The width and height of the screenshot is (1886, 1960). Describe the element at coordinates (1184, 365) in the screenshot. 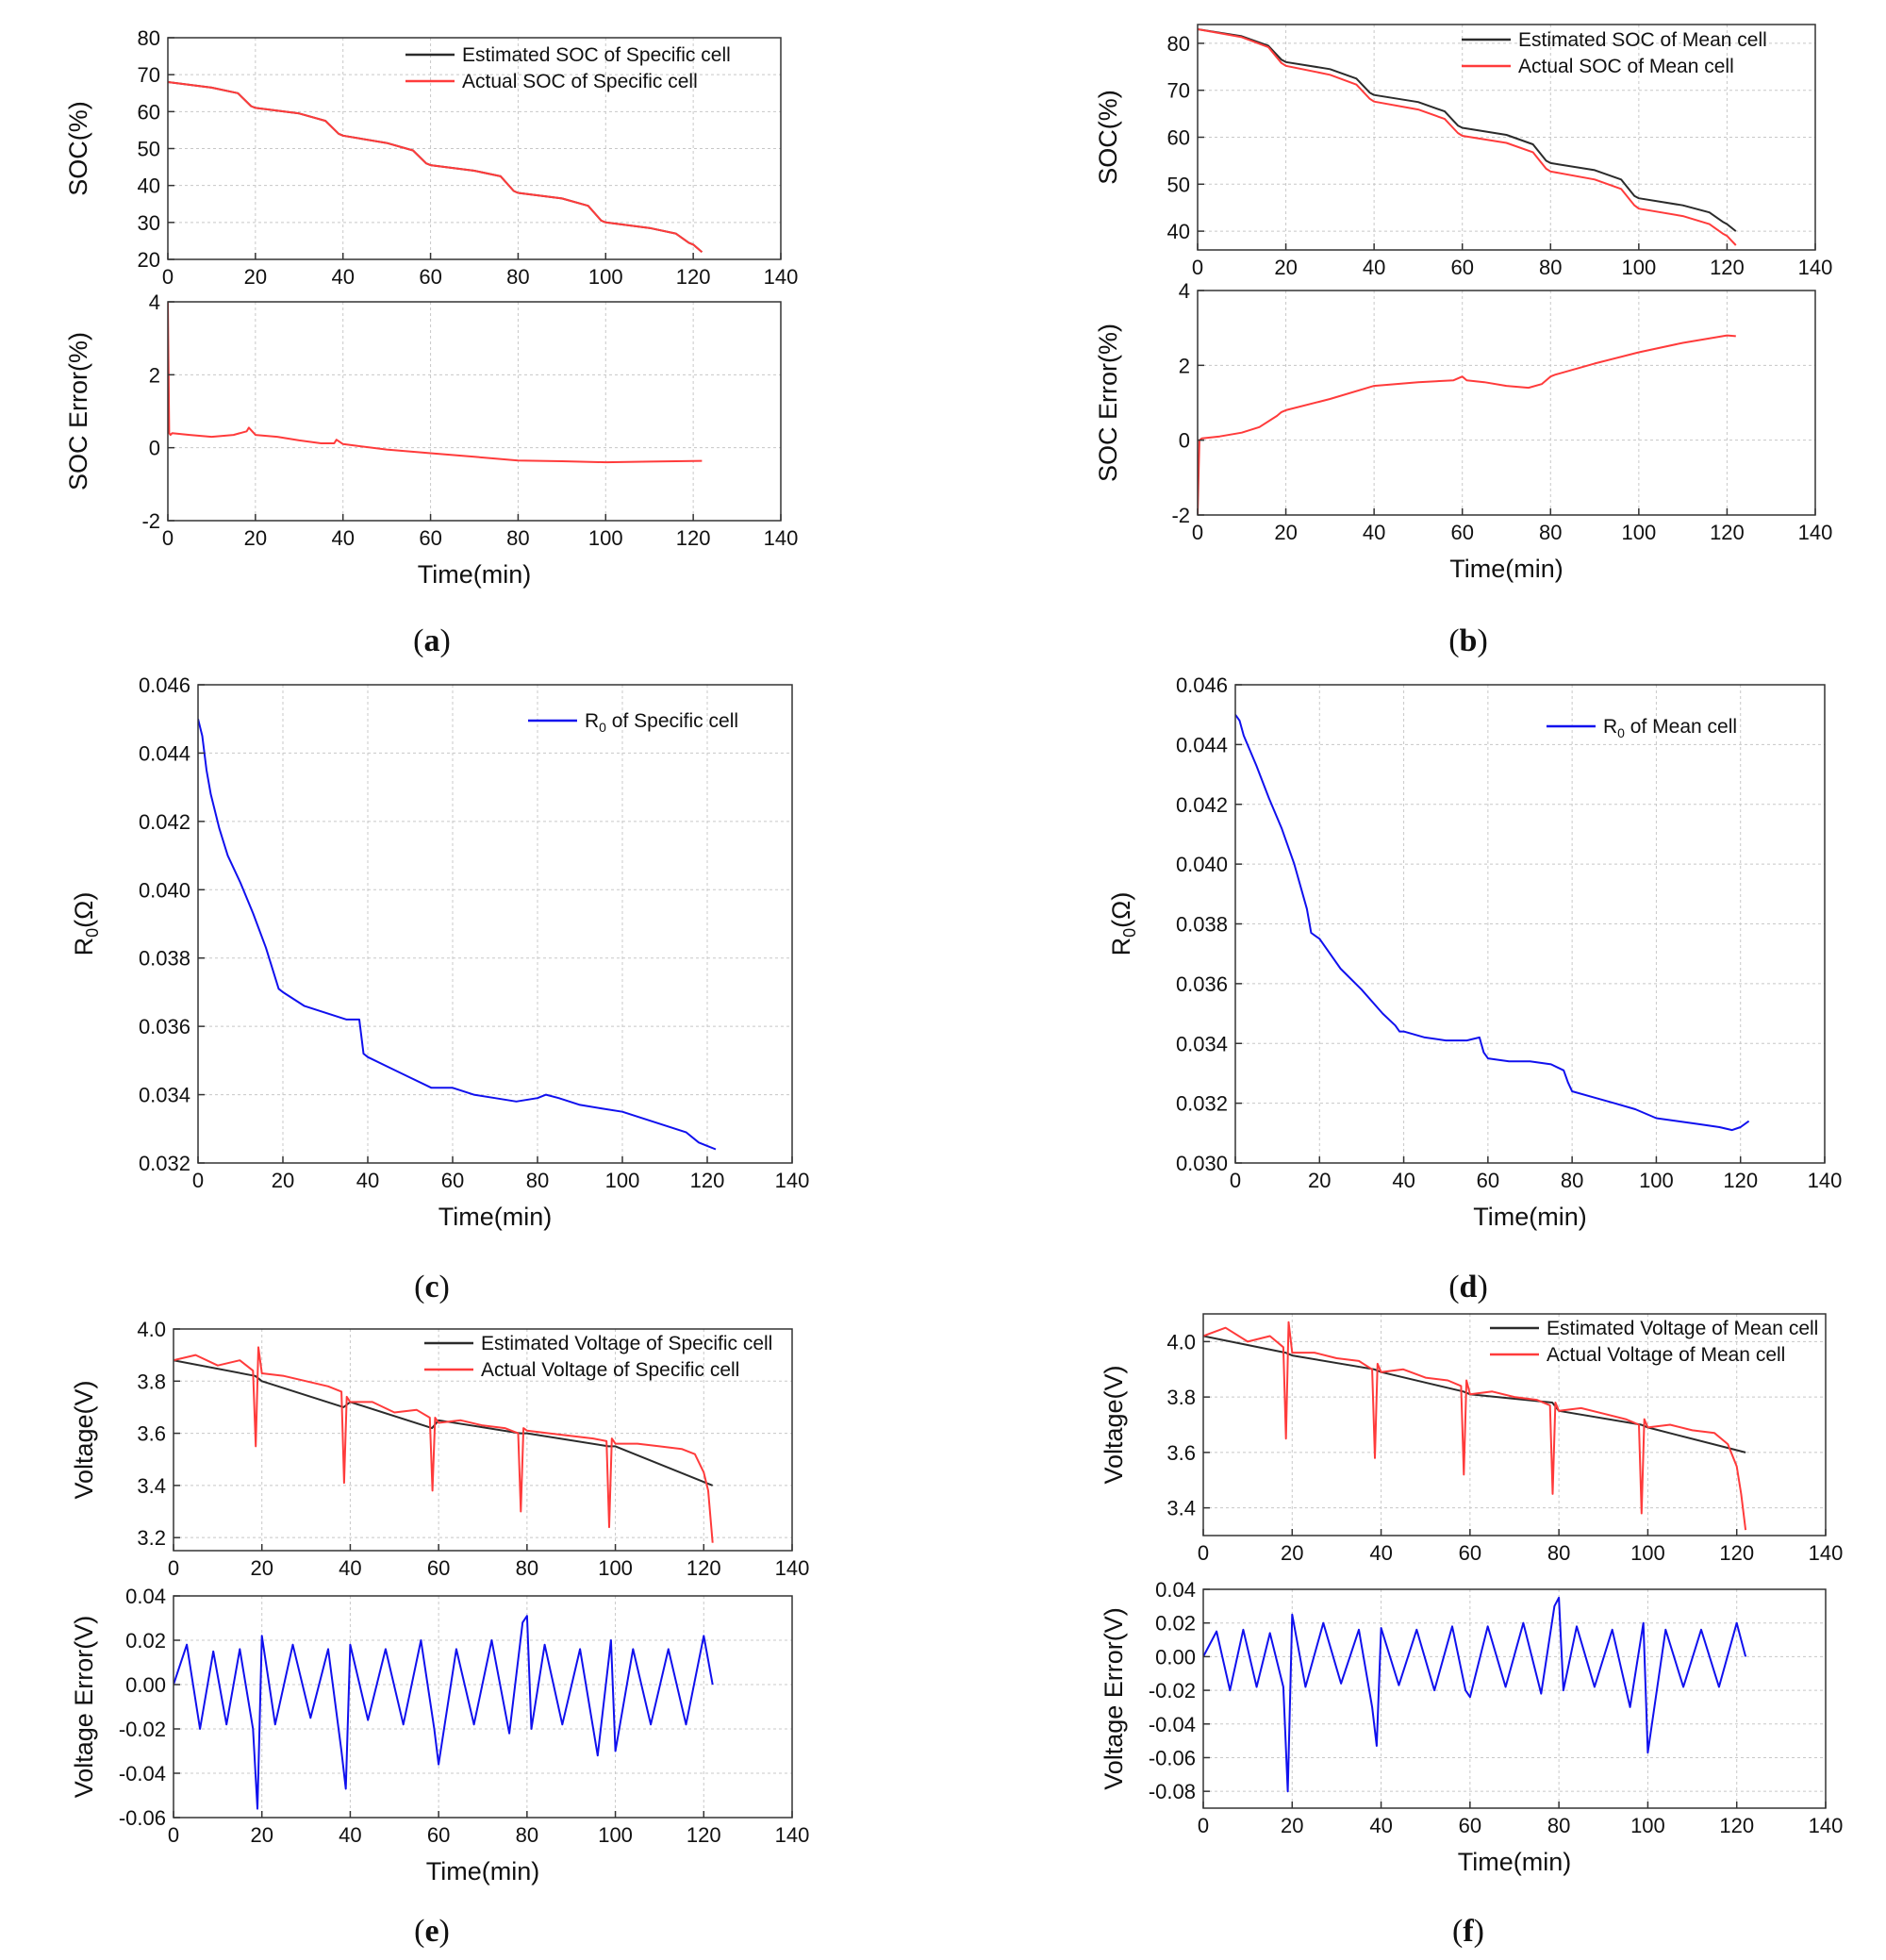

I see `y-tick-label: 2` at that location.